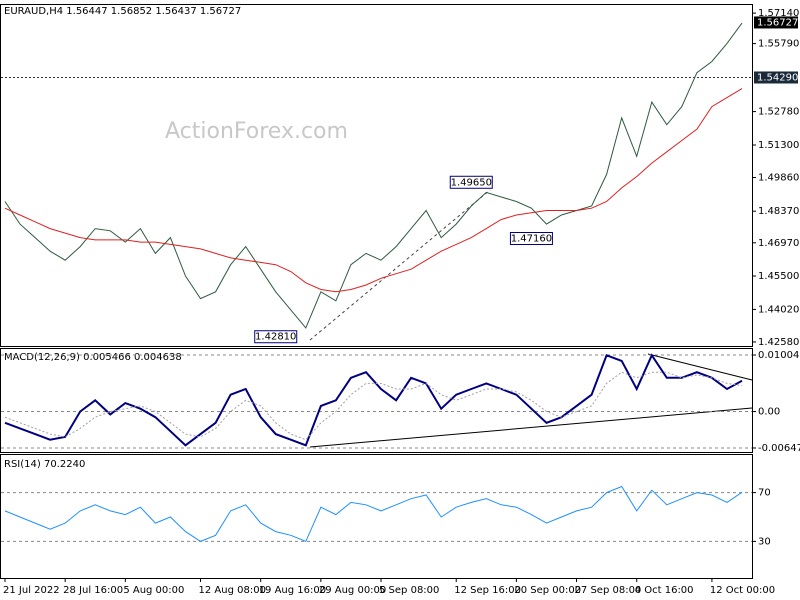 Image resolution: width=800 pixels, height=600 pixels. Describe the element at coordinates (487, 590) in the screenshot. I see `x-tick-label: 12 Sep 16:00` at that location.